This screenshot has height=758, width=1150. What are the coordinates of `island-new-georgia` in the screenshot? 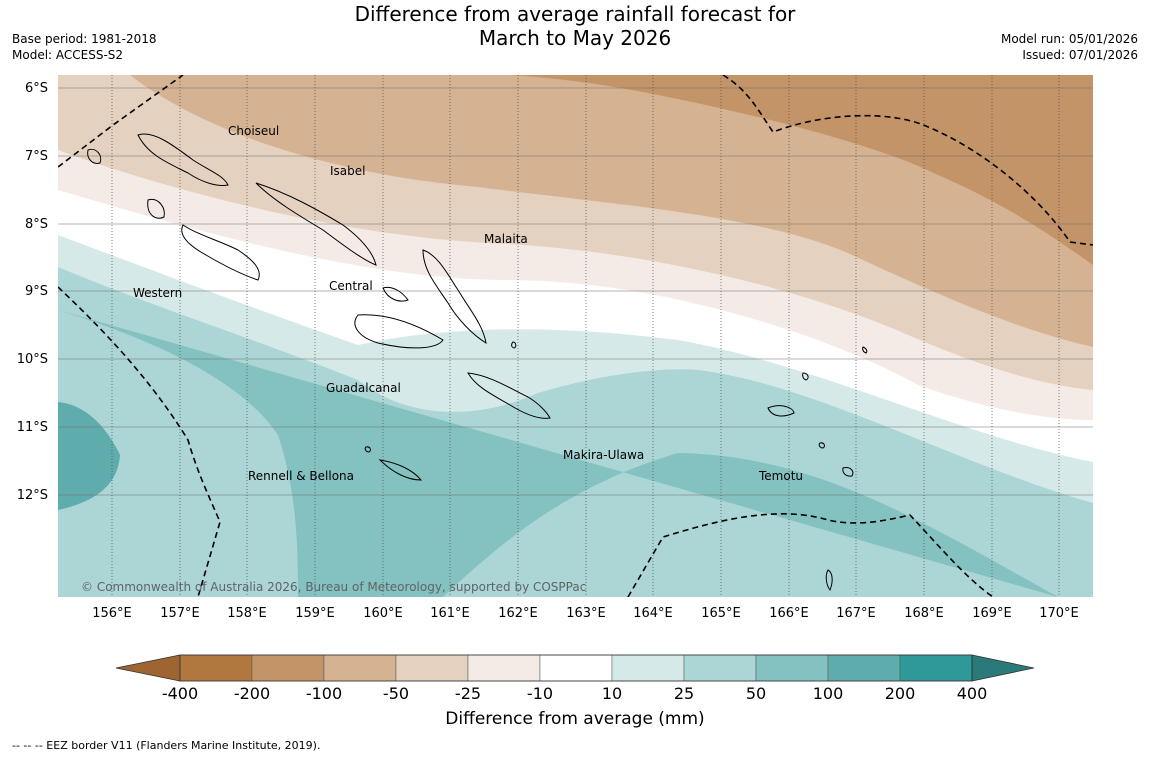 It's located at (220, 252).